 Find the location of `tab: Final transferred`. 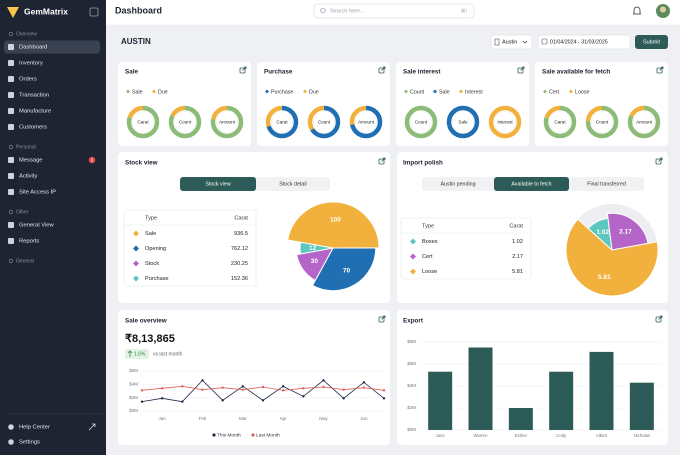

tab: Final transferred is located at coordinates (606, 184).